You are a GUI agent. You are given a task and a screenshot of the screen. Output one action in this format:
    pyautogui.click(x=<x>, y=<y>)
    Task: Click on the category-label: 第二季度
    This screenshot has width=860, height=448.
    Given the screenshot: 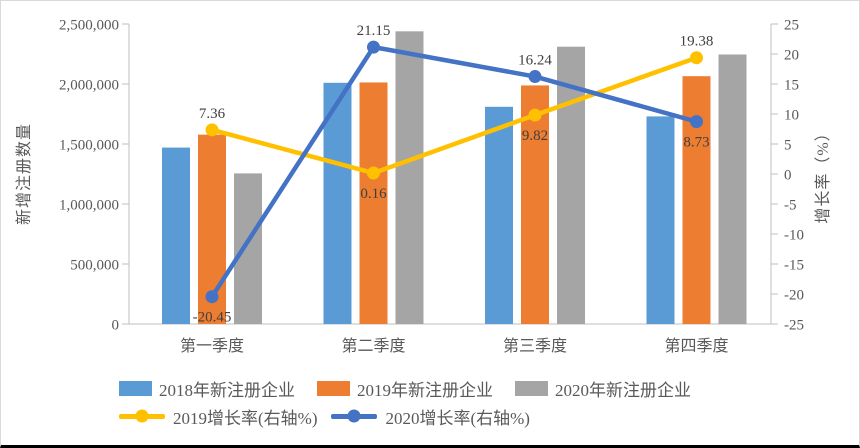 What is the action you would take?
    pyautogui.click(x=373, y=346)
    